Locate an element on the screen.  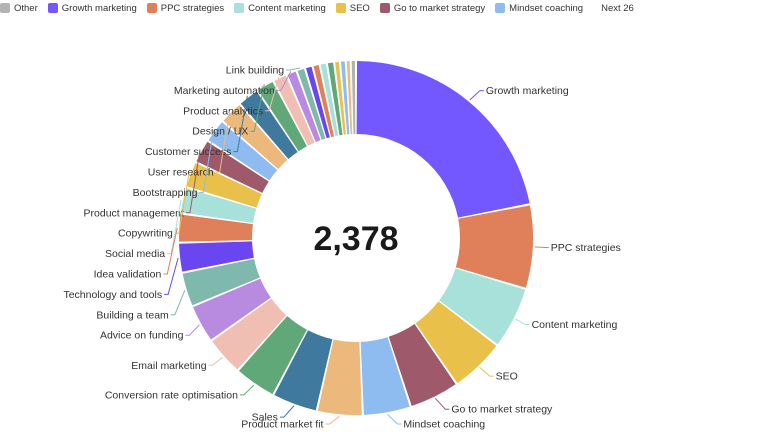
leader-line-product-analytics is located at coordinates (272, 94).